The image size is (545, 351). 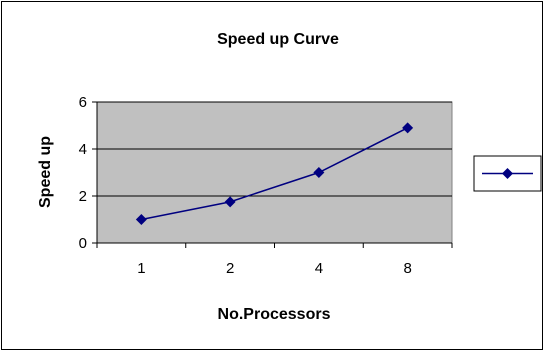 What do you see at coordinates (274, 314) in the screenshot?
I see `x-axis-title: No.Processors` at bounding box center [274, 314].